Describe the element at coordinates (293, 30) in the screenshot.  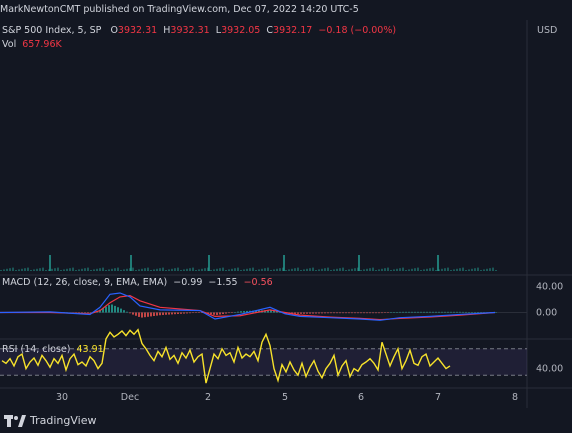
I see `close-value: 3932.17` at that location.